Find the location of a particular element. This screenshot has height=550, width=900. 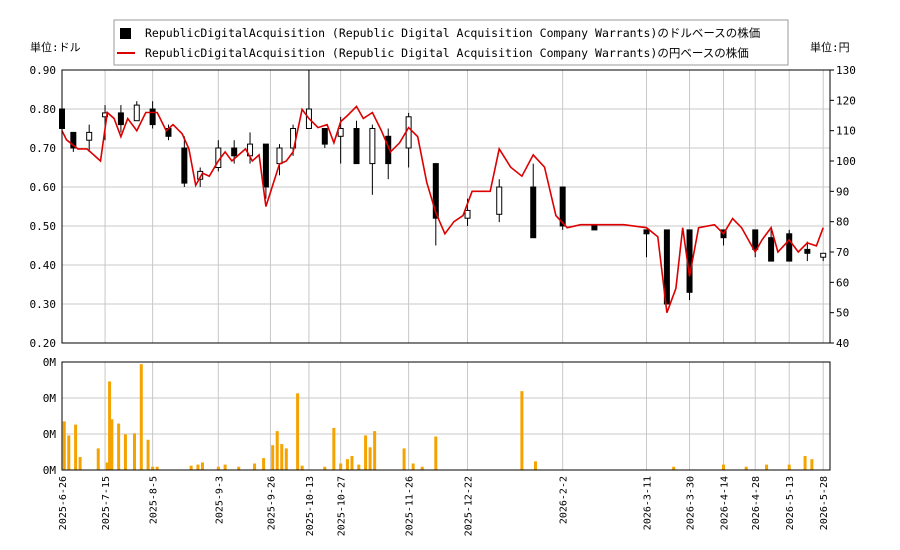

x-tick-label: 2026-5-28 is located at coordinates (824, 503).